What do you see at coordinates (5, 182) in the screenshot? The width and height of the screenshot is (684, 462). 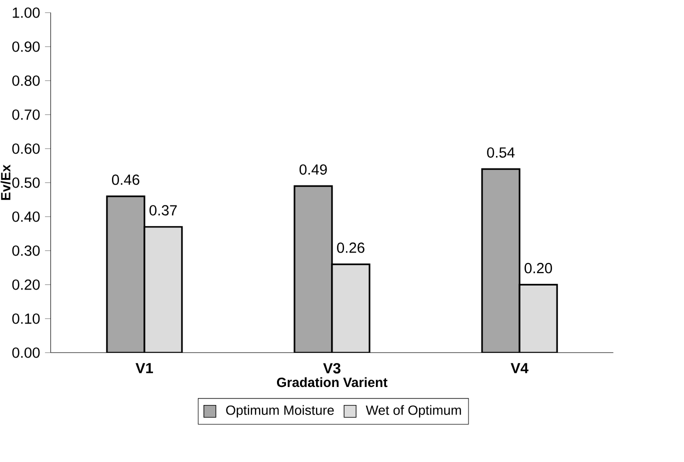 I see `y-axis-title: Ev/Ex` at bounding box center [5, 182].